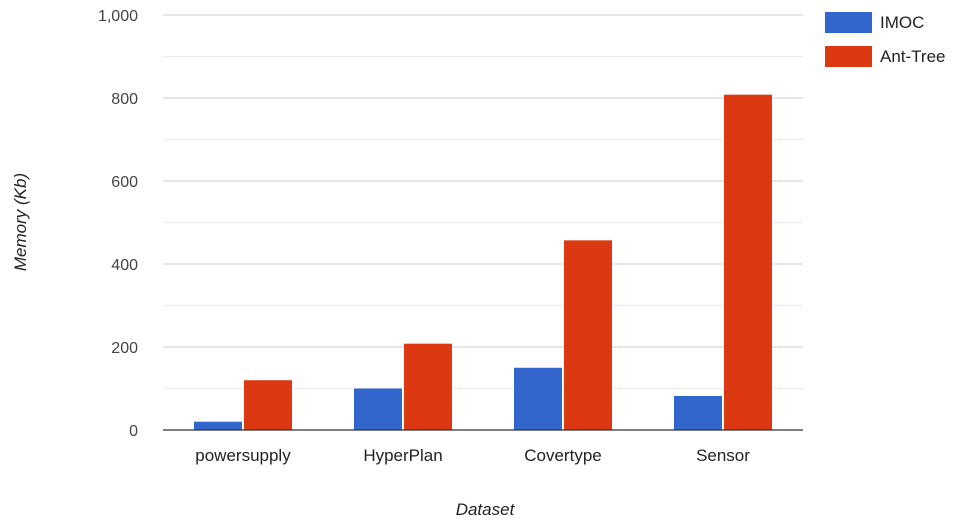 The width and height of the screenshot is (969, 523). What do you see at coordinates (428, 386) in the screenshot?
I see `bar-ant-tree-hyperplan` at bounding box center [428, 386].